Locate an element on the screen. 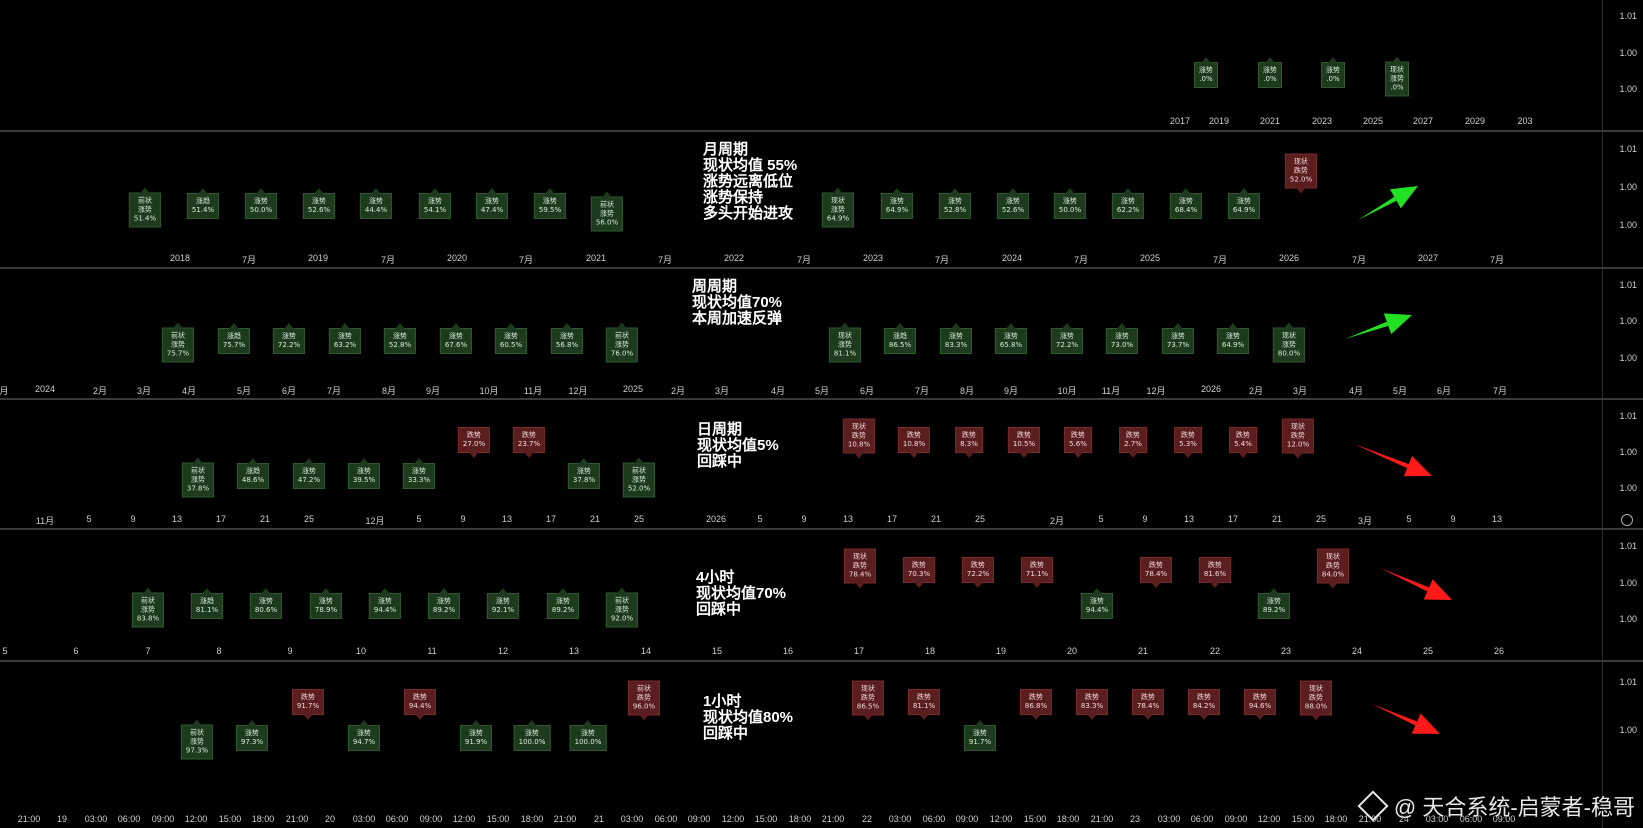  trend-up-marker: 涨势 78.9% is located at coordinates (326, 603).